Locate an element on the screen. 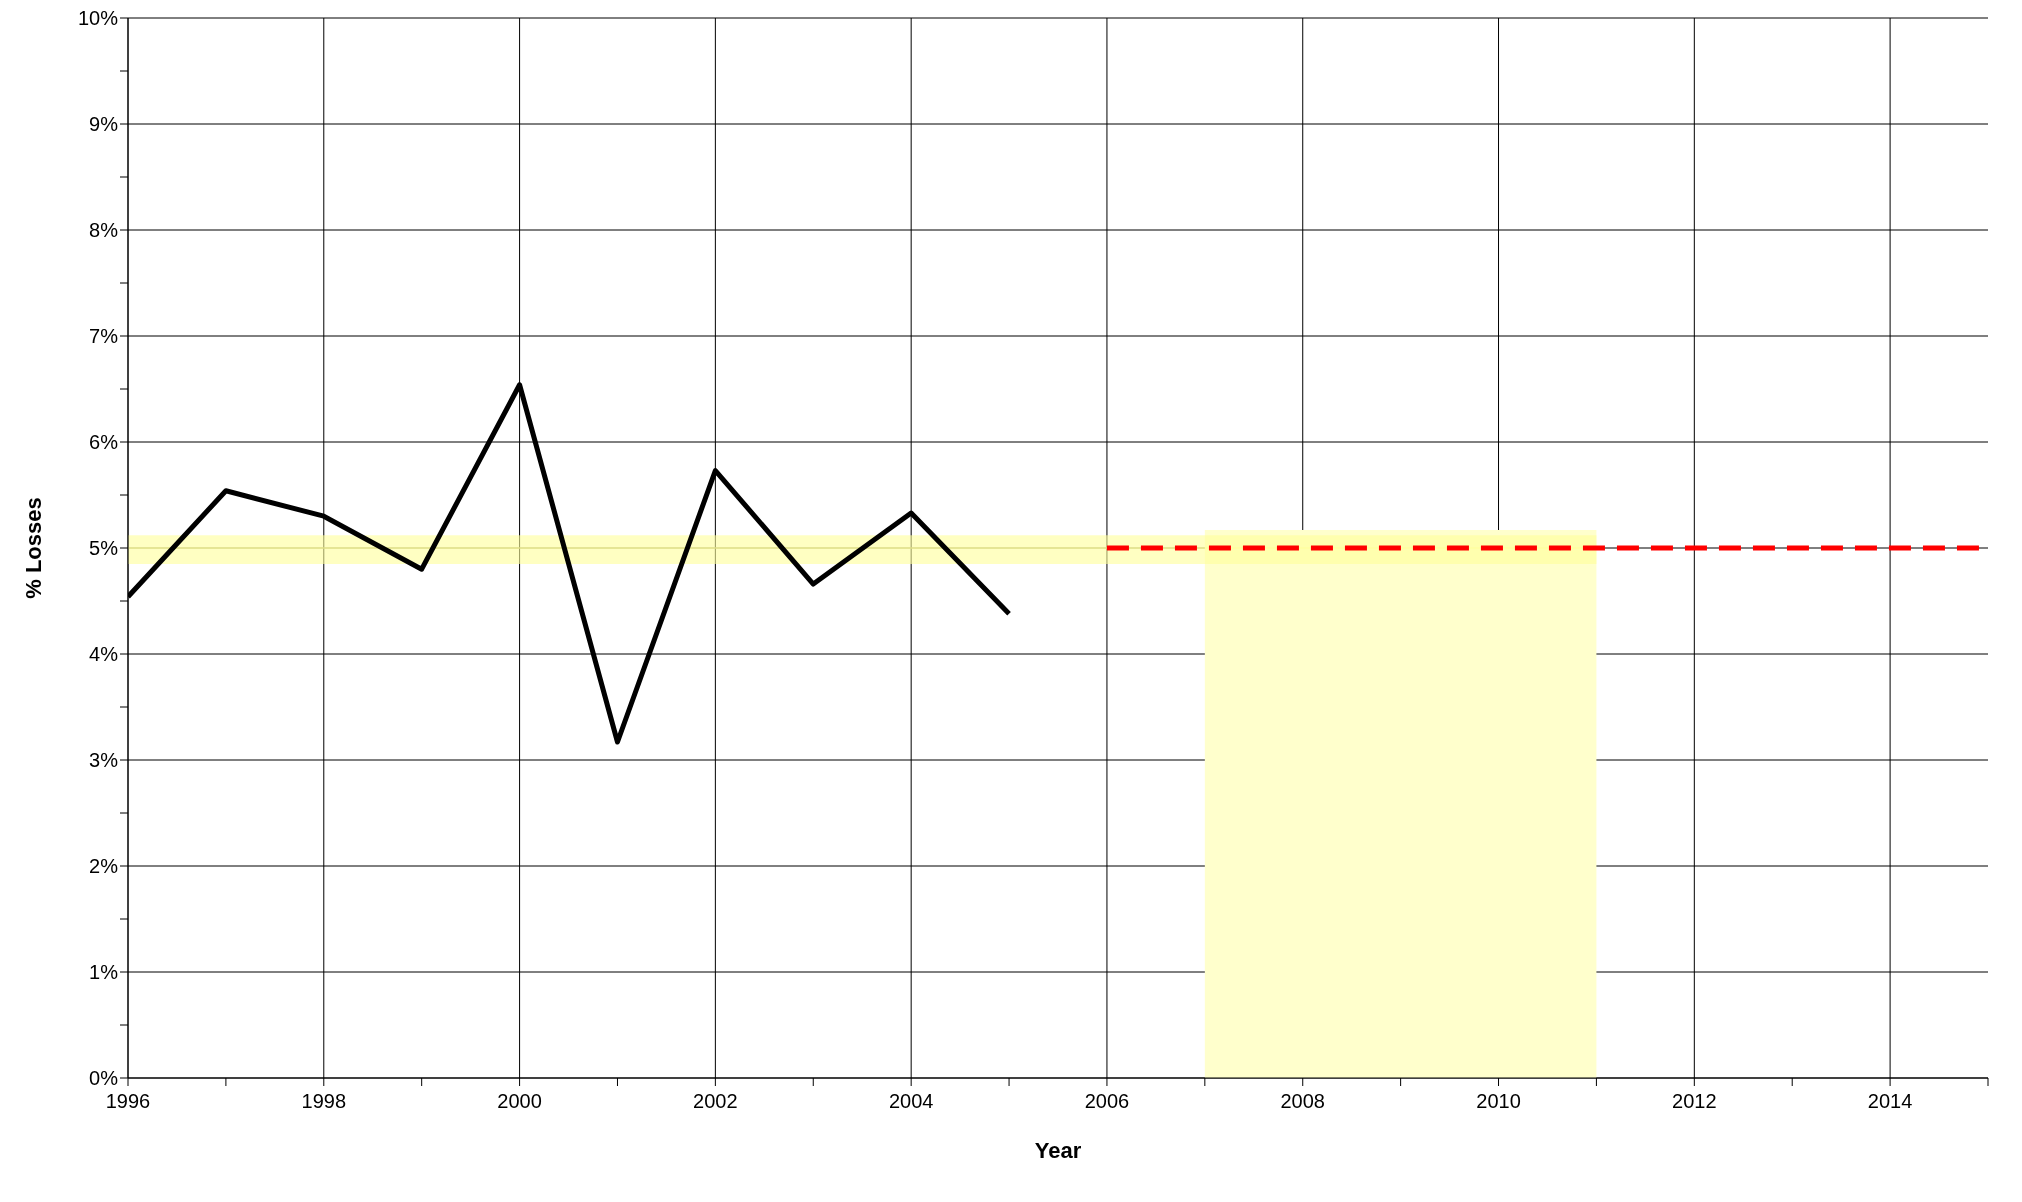  x-tick-label: 2008 is located at coordinates (1302, 1101).